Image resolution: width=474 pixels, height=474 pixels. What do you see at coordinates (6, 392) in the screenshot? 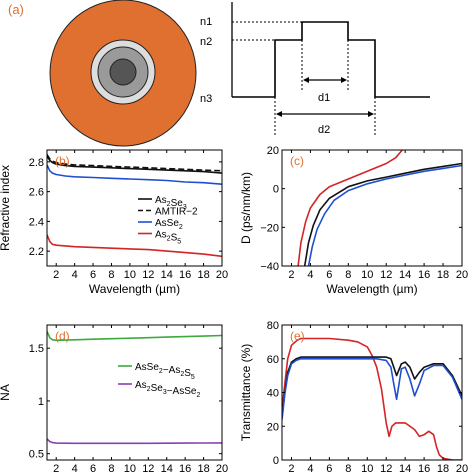
I see `y-axis-label: NA` at bounding box center [6, 392].